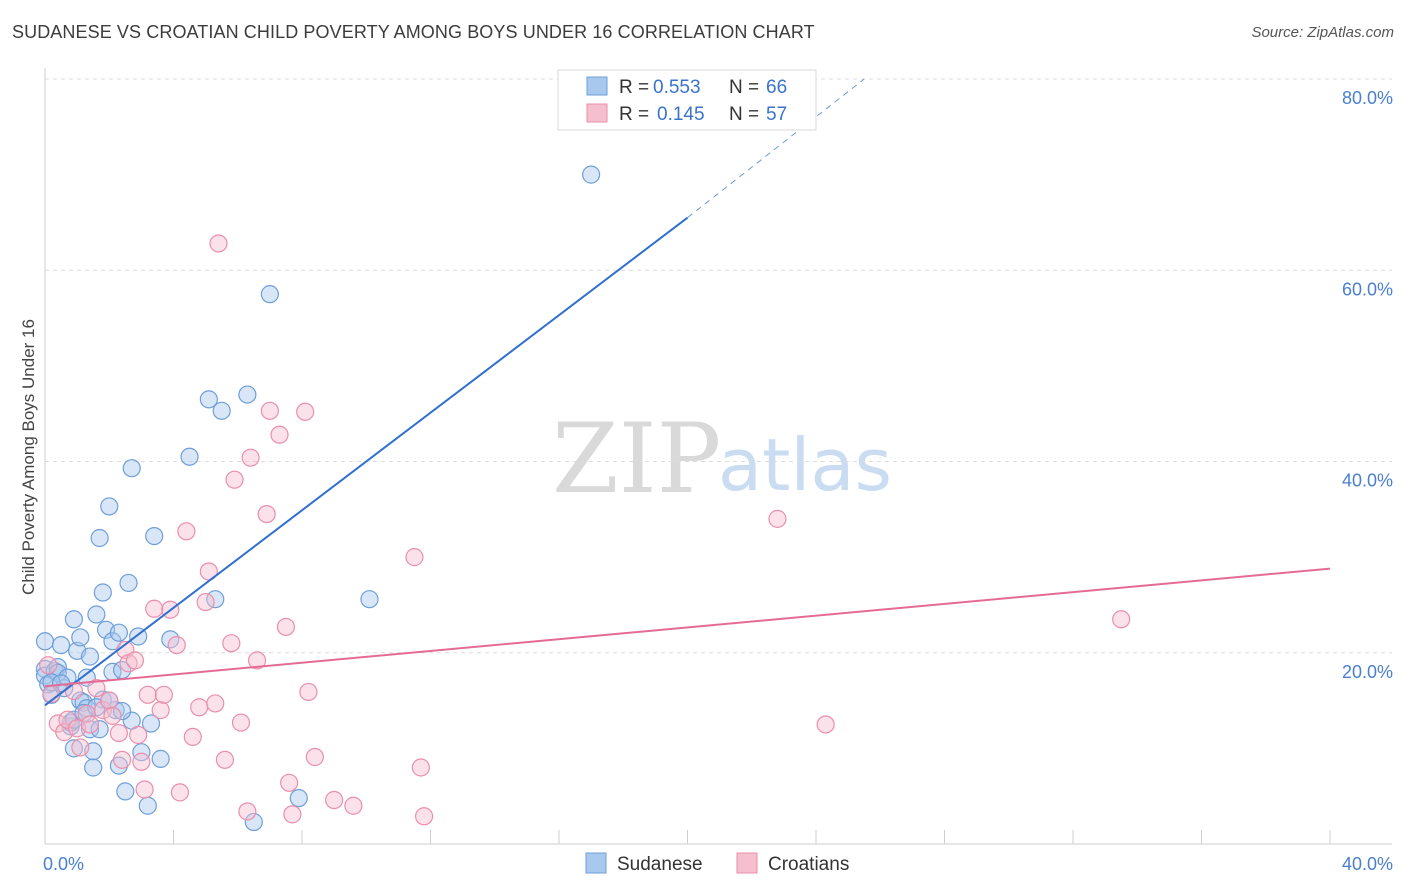  What do you see at coordinates (1367, 864) in the screenshot?
I see `x-tick-label-max: 40.0%` at bounding box center [1367, 864].